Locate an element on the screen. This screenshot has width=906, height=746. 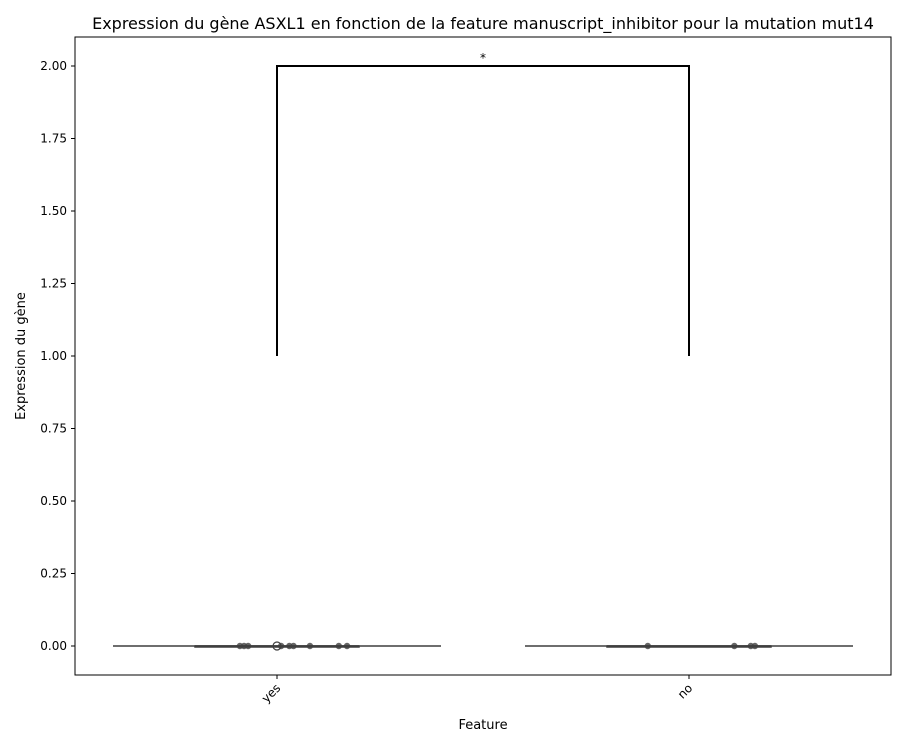
boxes-layer is located at coordinates (483, 646).